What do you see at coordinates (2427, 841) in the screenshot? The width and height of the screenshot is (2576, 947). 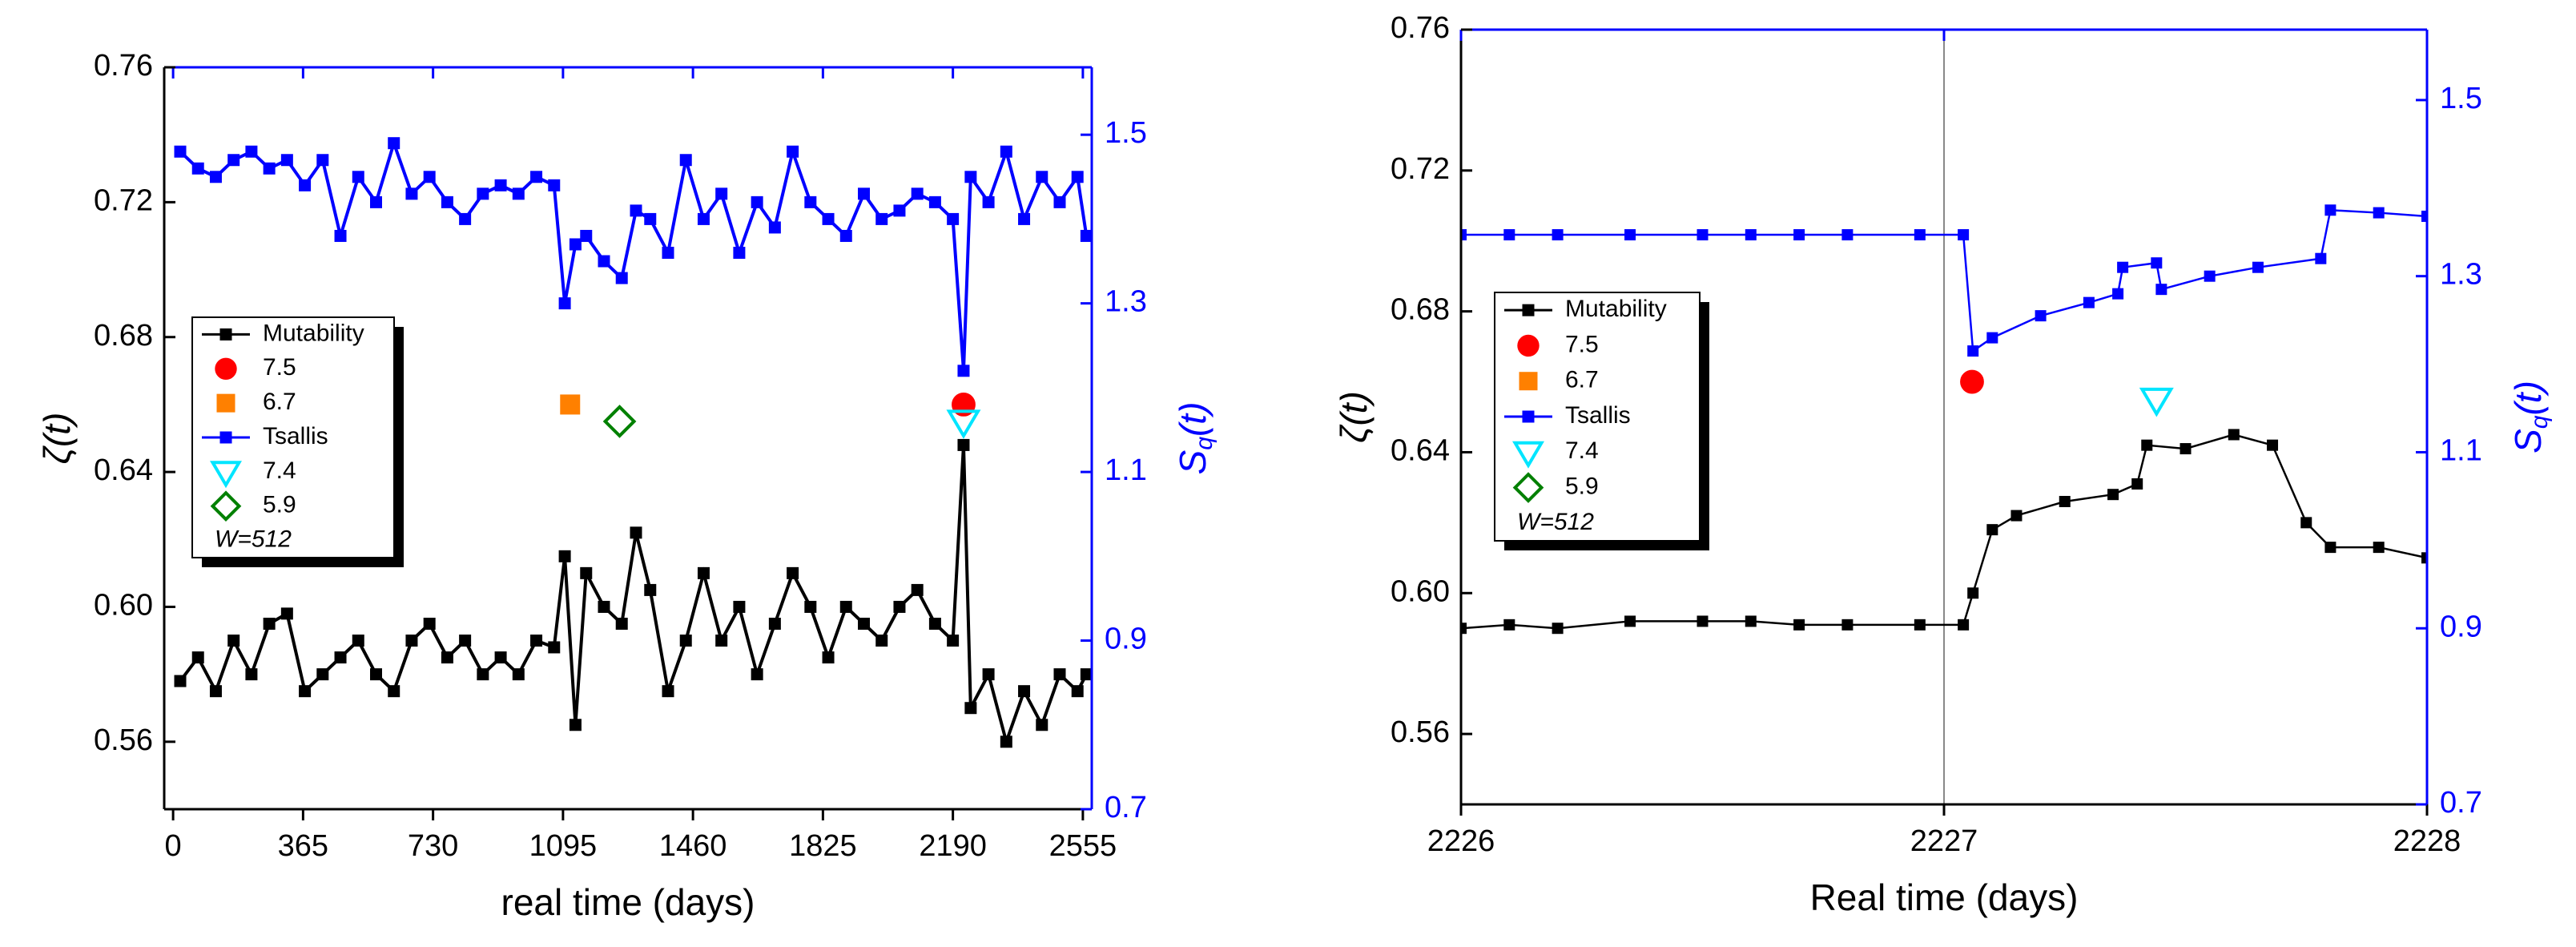 I see `x-tick-label: 2228` at bounding box center [2427, 841].